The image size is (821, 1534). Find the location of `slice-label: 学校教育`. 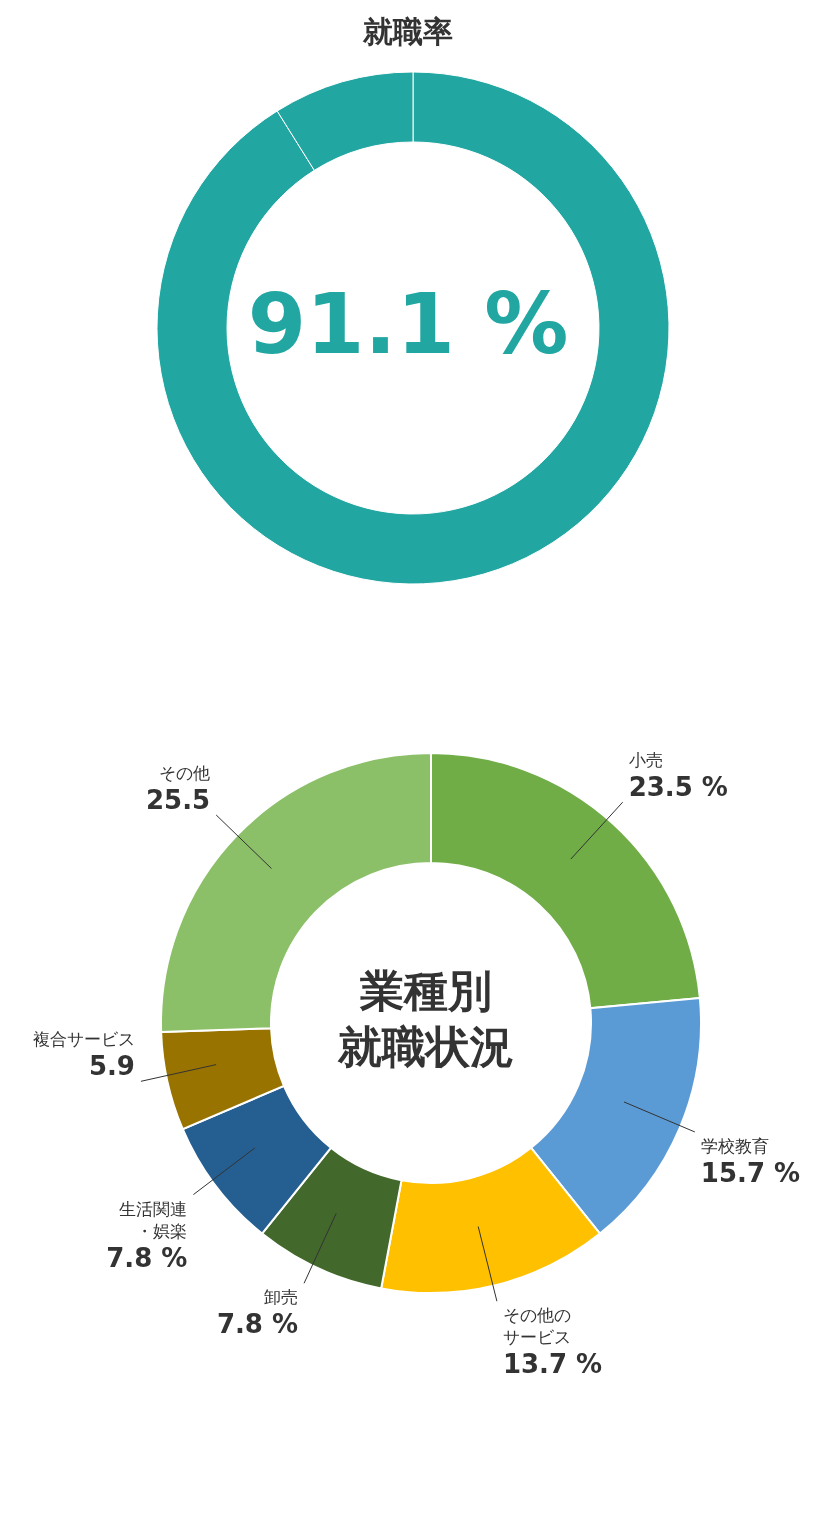

slice-label: 学校教育 is located at coordinates (734, 1145).